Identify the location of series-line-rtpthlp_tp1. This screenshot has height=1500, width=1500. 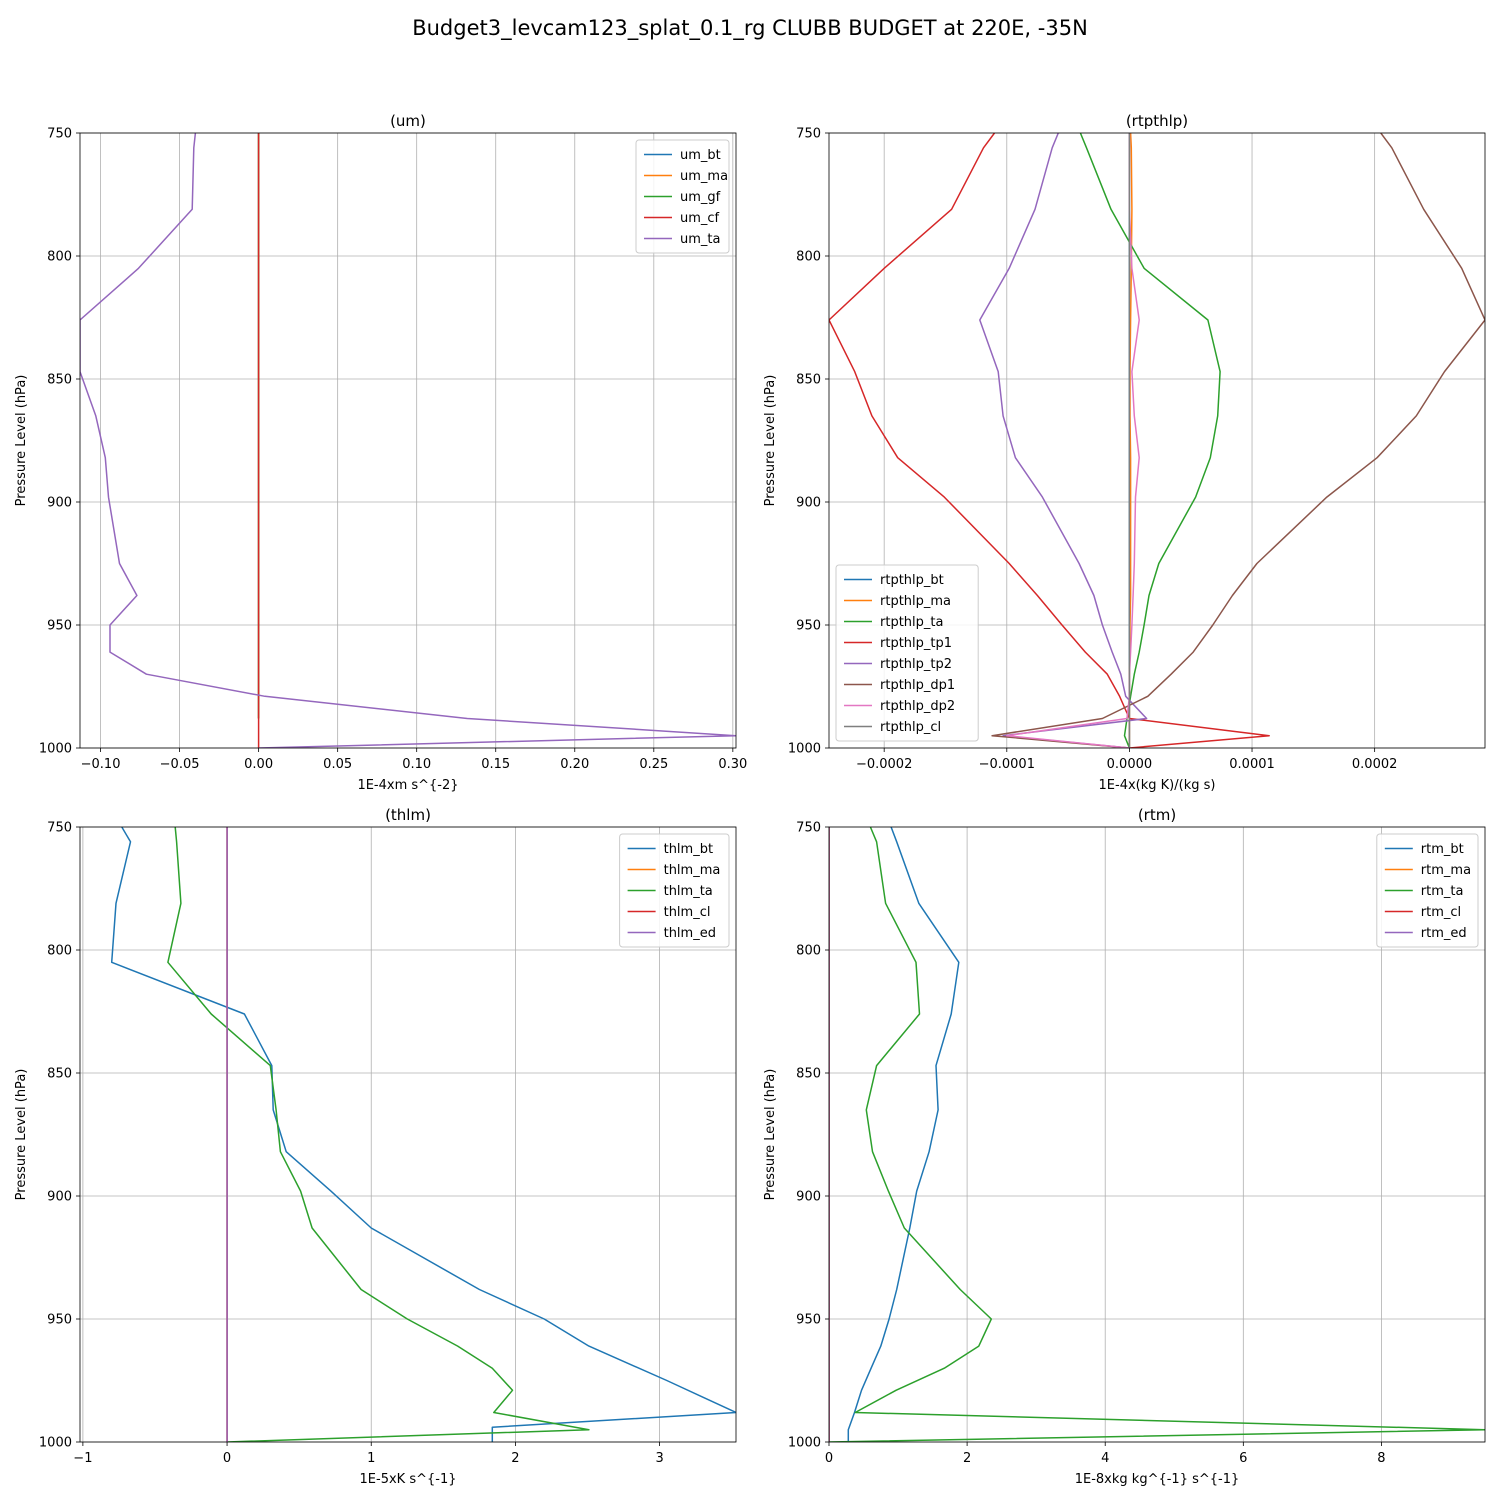
(1049, 440).